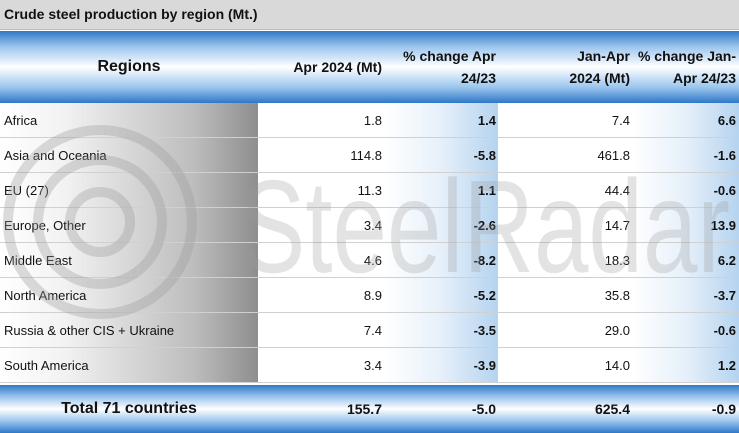 Image resolution: width=739 pixels, height=433 pixels. Describe the element at coordinates (612, 409) in the screenshot. I see `total-ytd-value: 625.4` at that location.